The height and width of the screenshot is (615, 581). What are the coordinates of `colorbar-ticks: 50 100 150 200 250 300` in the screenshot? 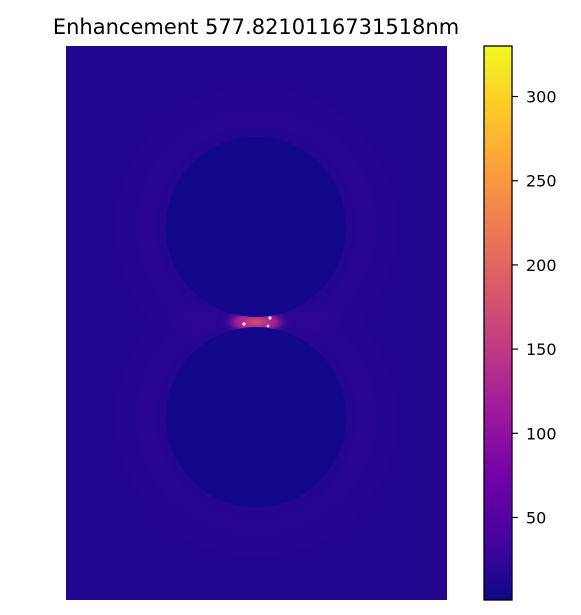 It's located at (534, 307).